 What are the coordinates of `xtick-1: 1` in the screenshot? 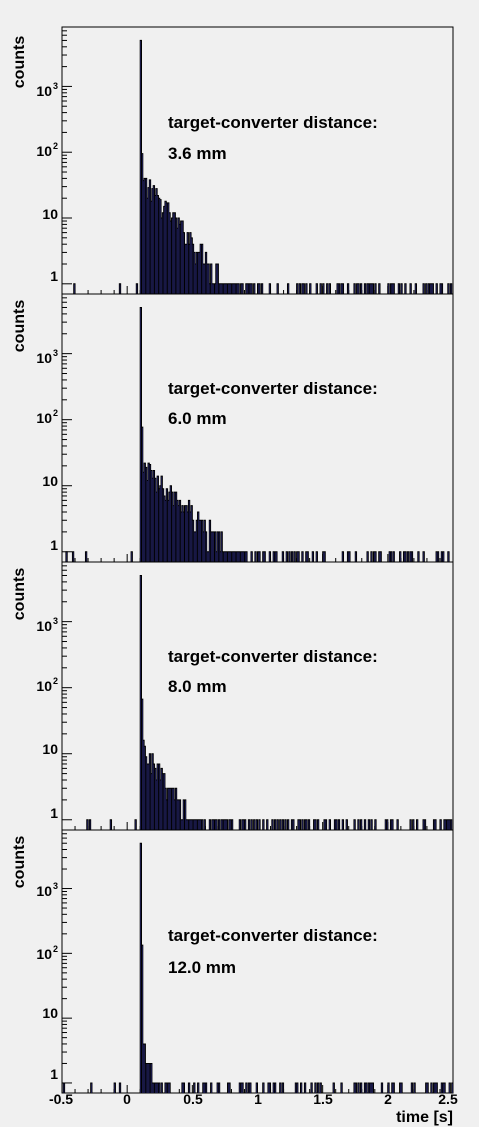 It's located at (258, 1099).